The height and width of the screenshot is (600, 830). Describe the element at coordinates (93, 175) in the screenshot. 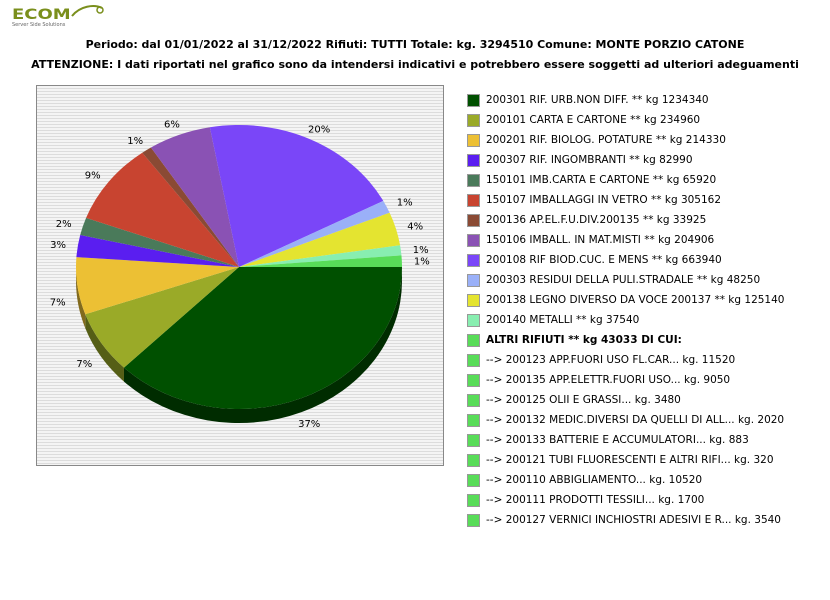

I see `pie-percent-label-5: 9%` at that location.